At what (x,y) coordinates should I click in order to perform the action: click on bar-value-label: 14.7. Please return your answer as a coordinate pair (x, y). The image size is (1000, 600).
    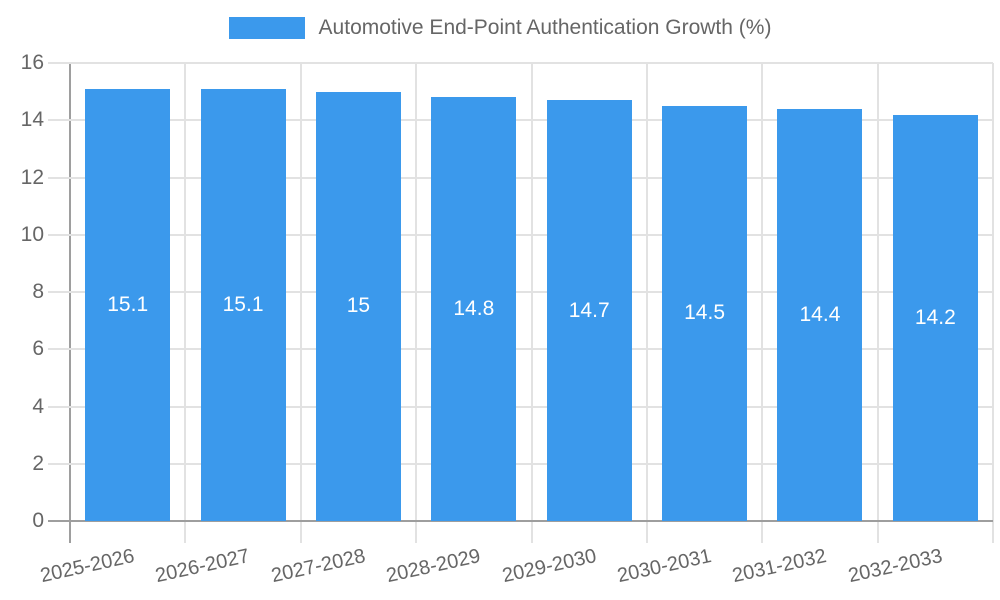
    Looking at the image, I should click on (589, 310).